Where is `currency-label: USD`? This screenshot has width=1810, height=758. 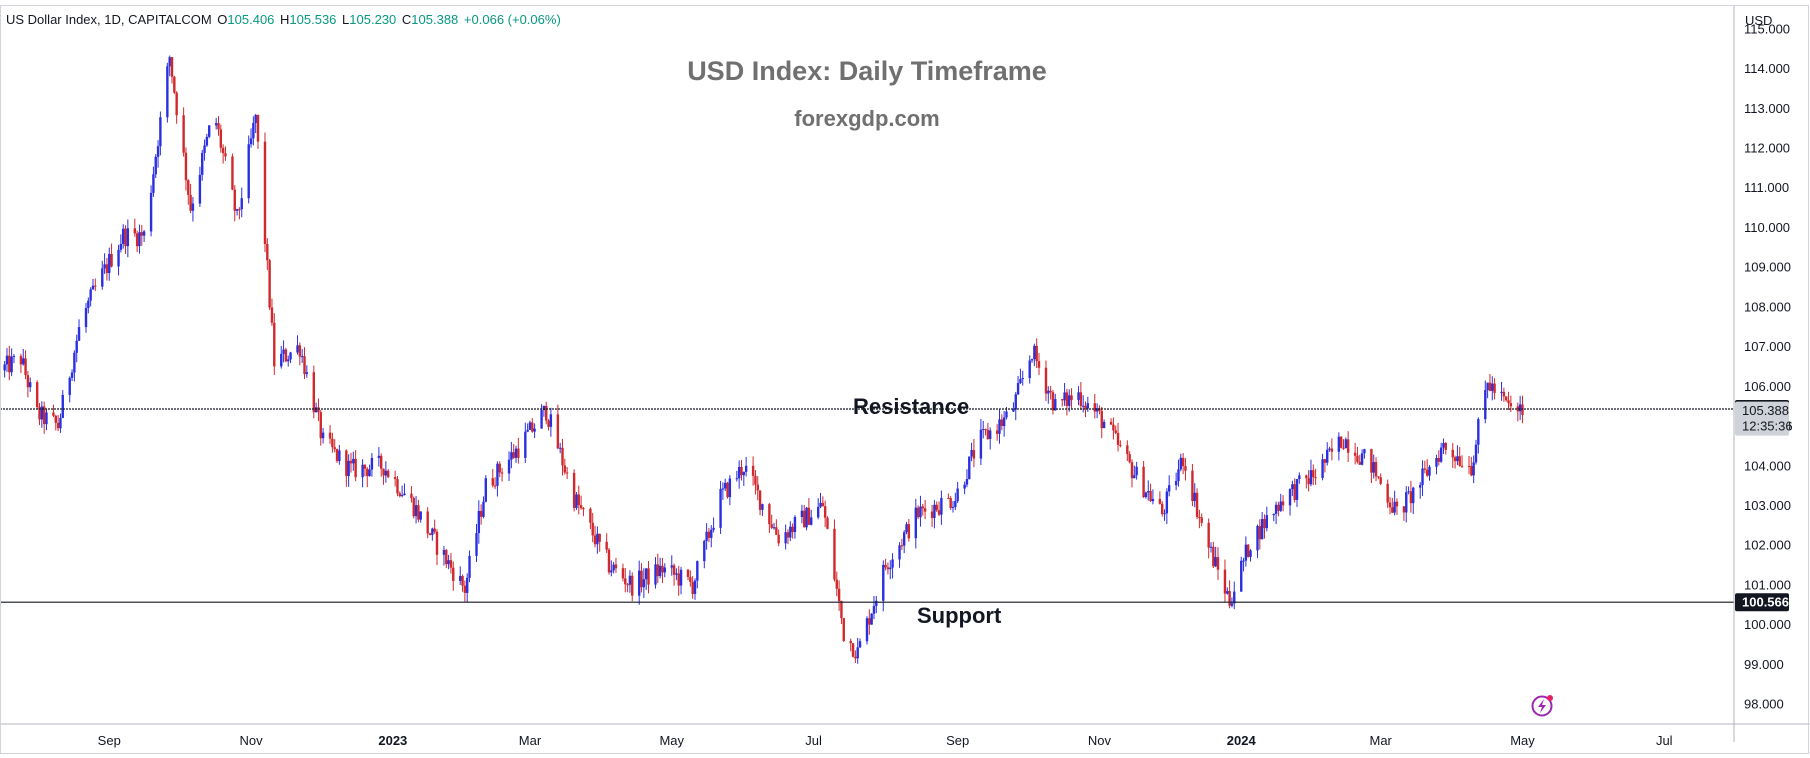
currency-label: USD is located at coordinates (1759, 20).